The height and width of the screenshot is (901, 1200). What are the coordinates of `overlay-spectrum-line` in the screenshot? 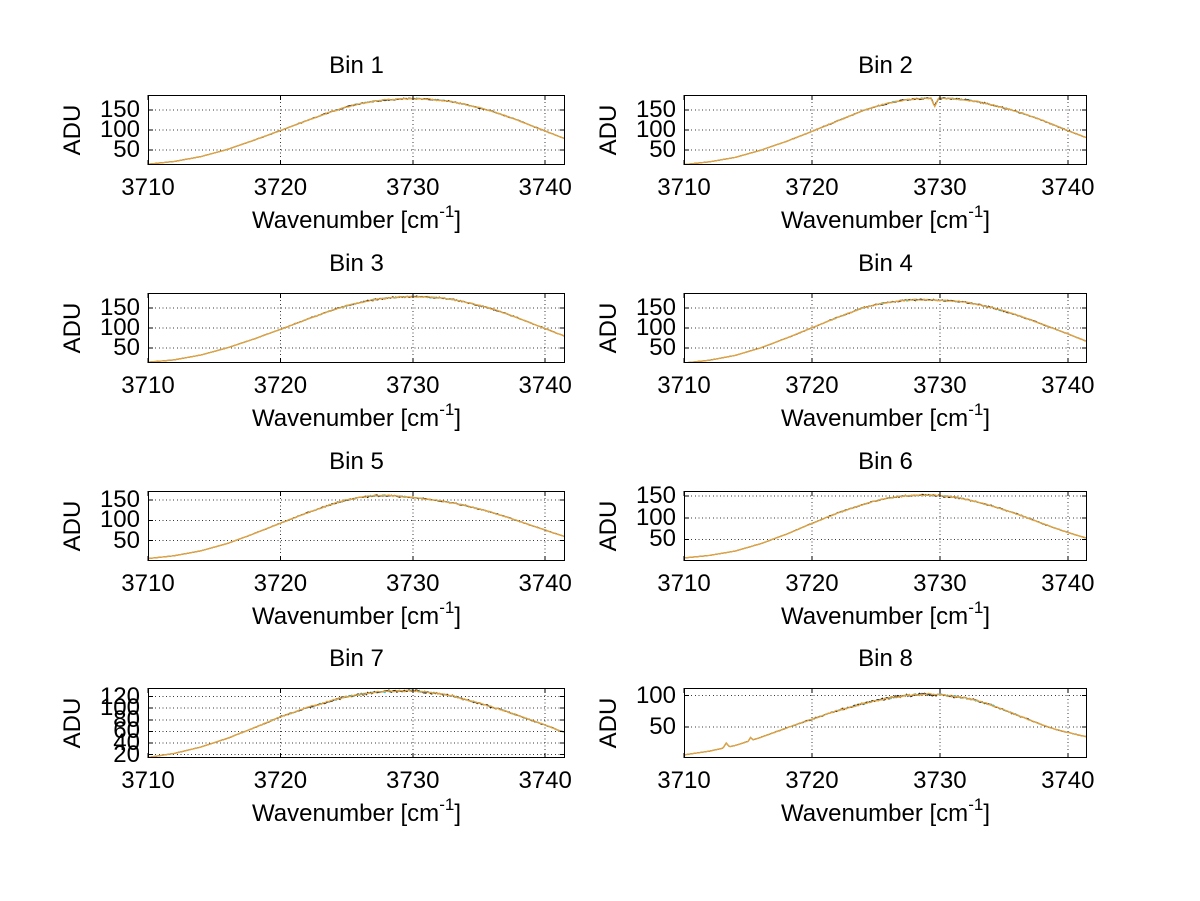 It's located at (356, 527).